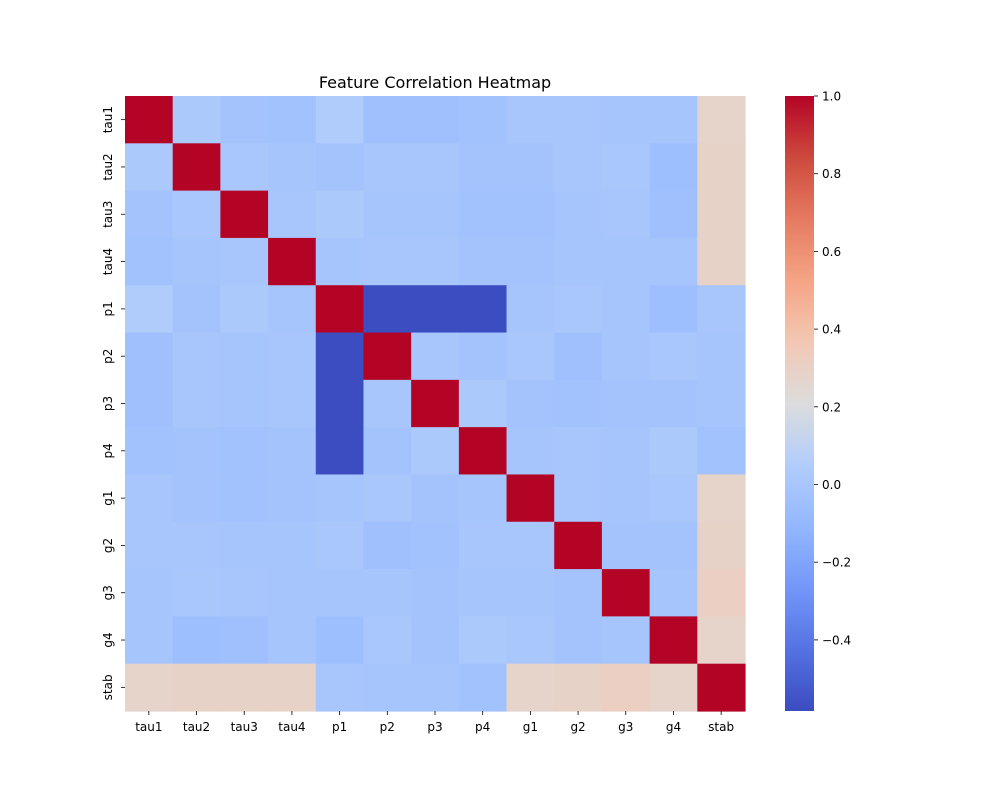  Describe the element at coordinates (625, 727) in the screenshot. I see `x-tick-label: g3` at that location.